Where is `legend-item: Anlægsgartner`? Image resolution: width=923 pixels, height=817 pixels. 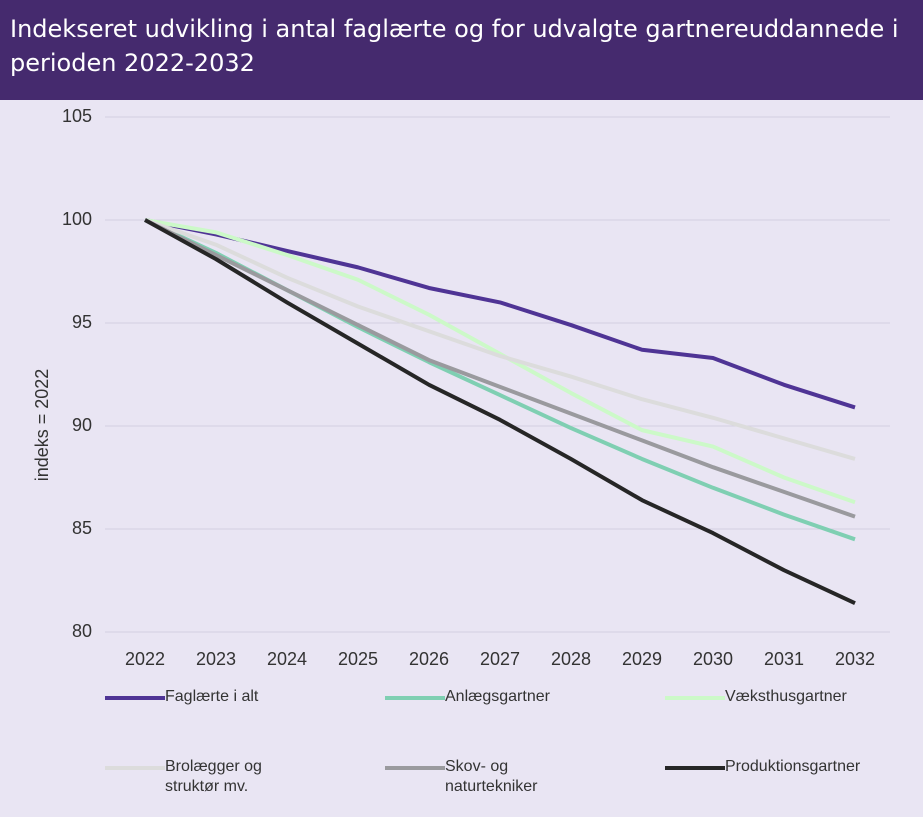
legend-item: Anlægsgartner is located at coordinates (475, 697).